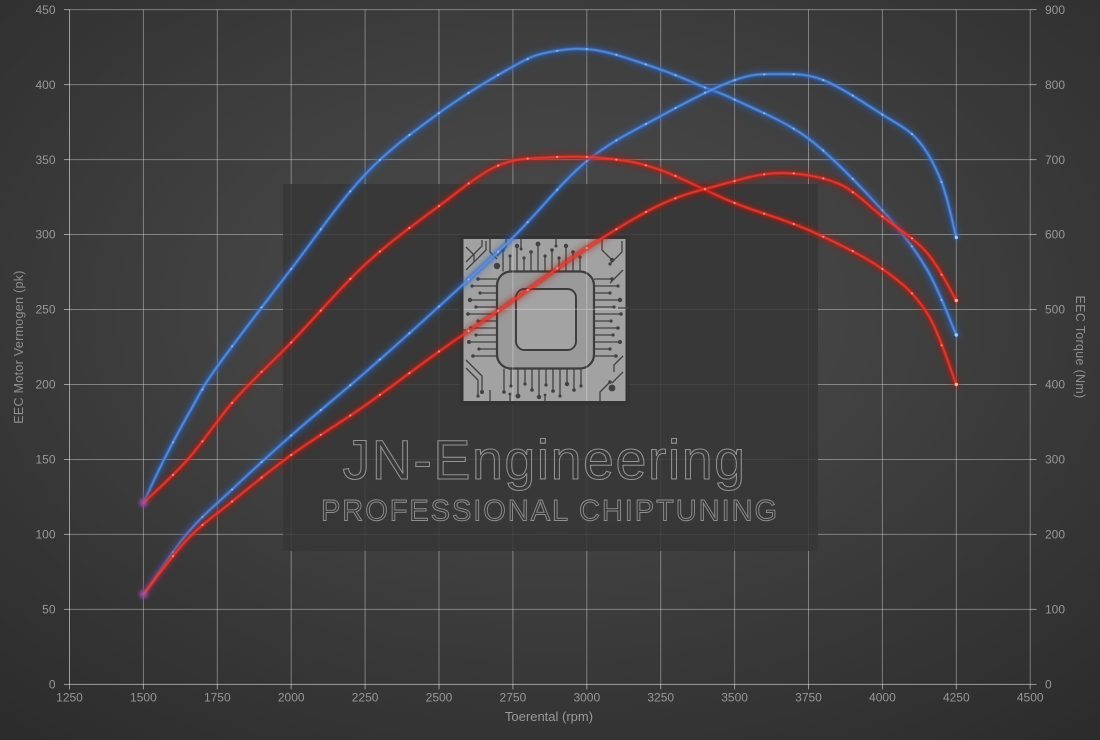  Describe the element at coordinates (513, 698) in the screenshot. I see `svg-text: 2750` at that location.